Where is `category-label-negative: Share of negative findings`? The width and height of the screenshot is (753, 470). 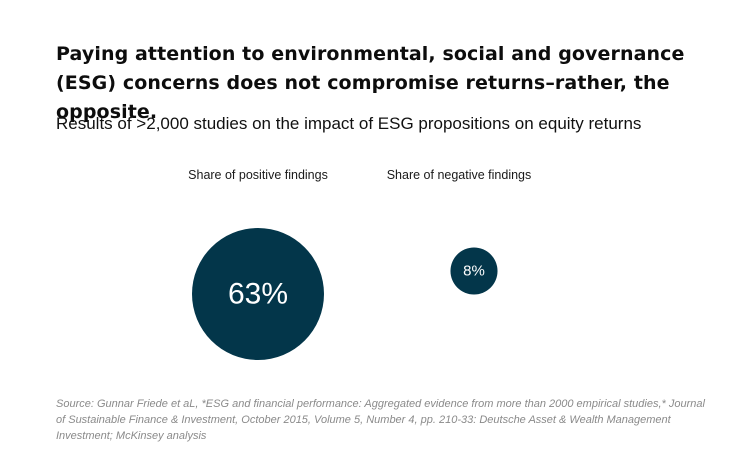 category-label-negative: Share of negative findings is located at coordinates (459, 175).